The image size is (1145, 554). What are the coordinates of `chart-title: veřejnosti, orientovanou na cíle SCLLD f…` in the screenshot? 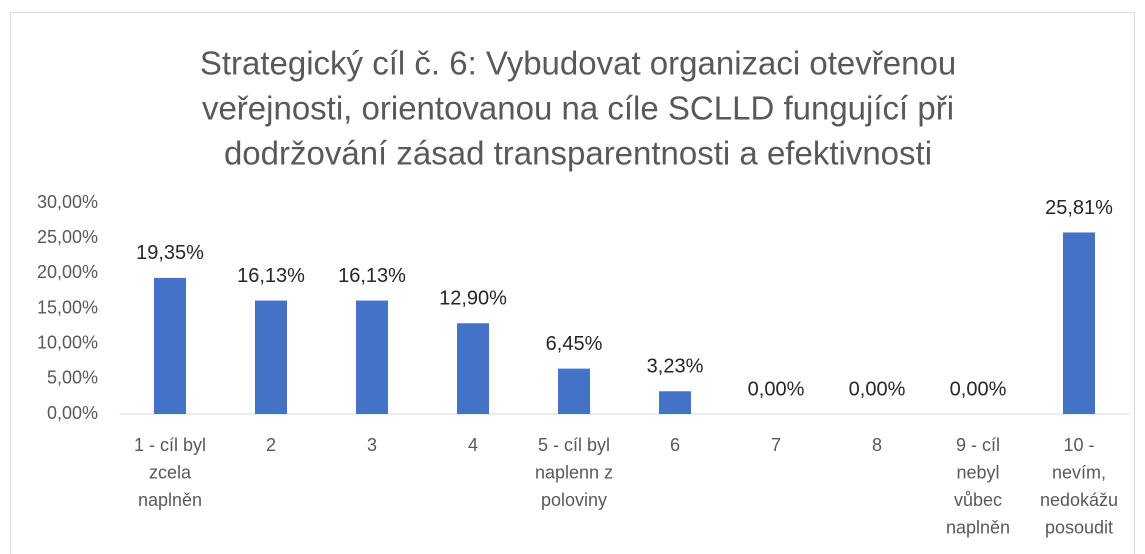 It's located at (578, 108).